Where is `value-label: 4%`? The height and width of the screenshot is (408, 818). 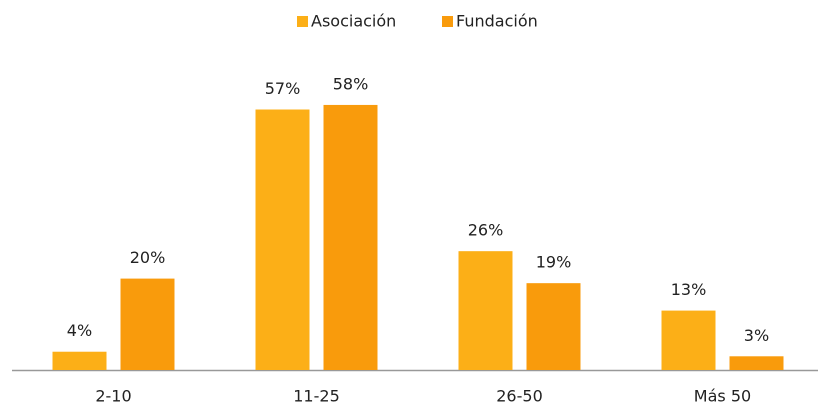 value-label: 4% is located at coordinates (79, 330).